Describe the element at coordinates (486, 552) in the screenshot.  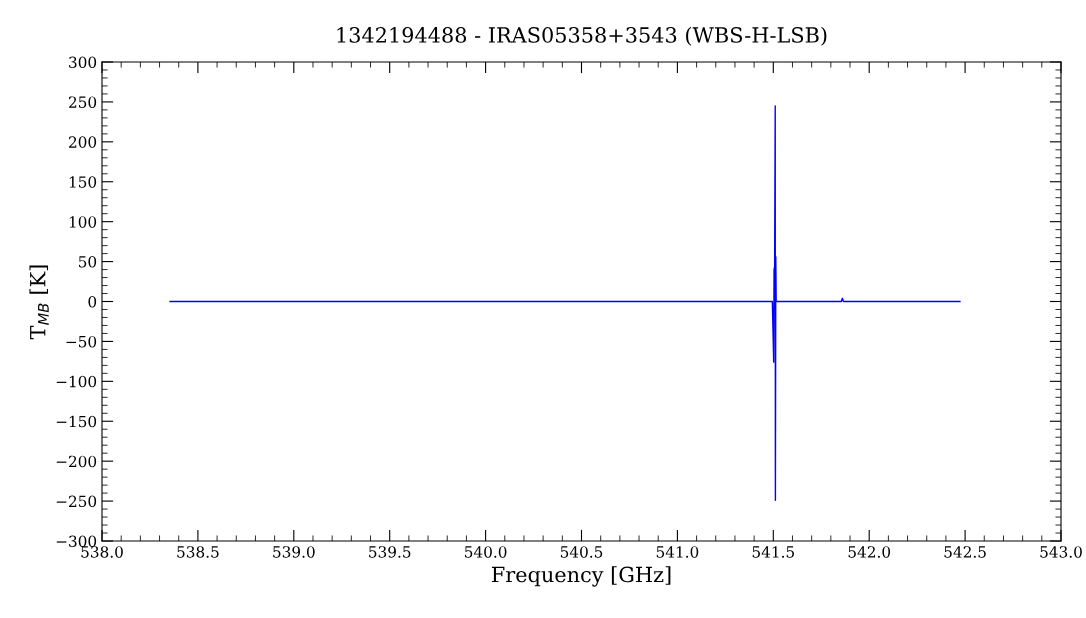
I see `x-tick-label: 540.0` at that location.